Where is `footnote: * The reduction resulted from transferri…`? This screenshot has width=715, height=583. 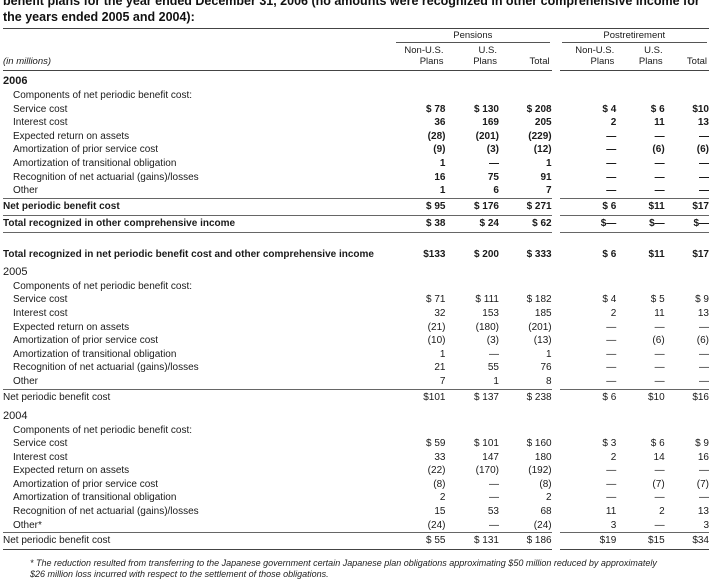
footnote: * The reduction resulted from transferri… is located at coordinates (350, 569).